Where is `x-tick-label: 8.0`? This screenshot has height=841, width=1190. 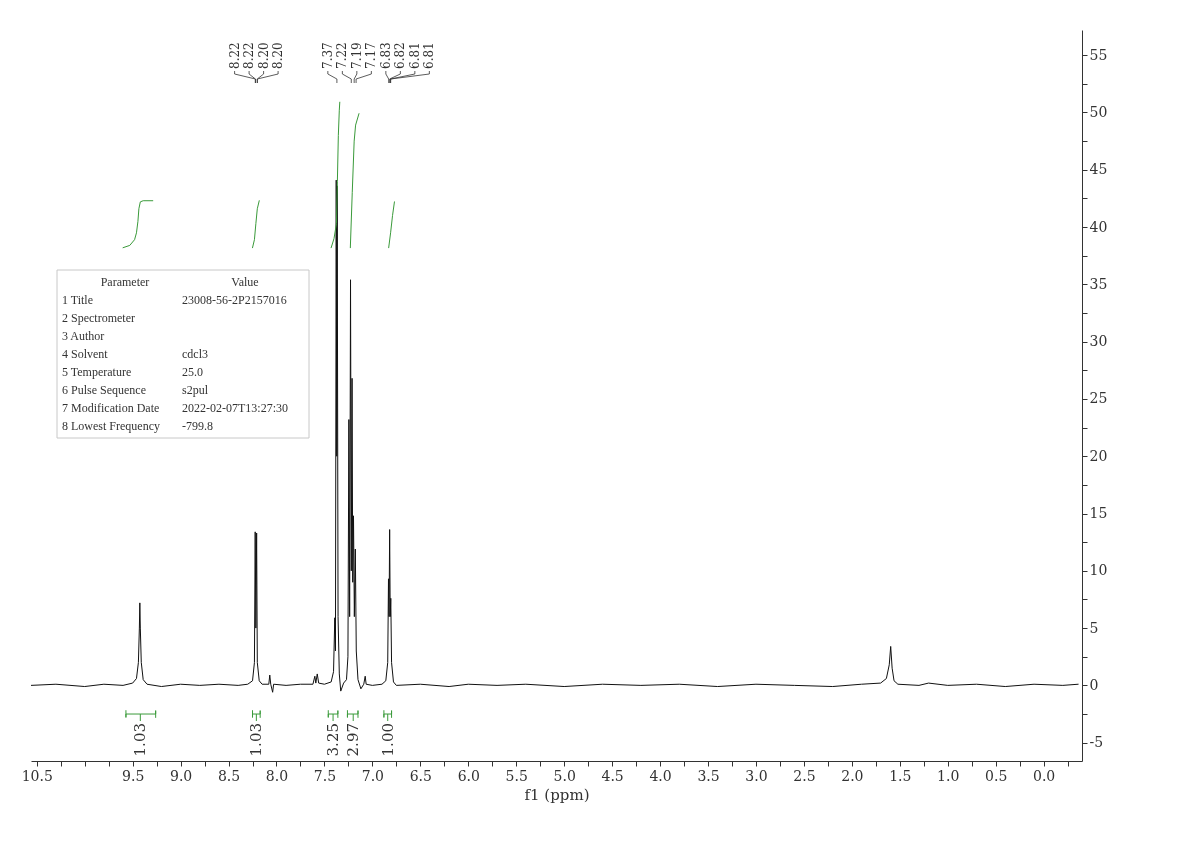 x-tick-label: 8.0 is located at coordinates (277, 775).